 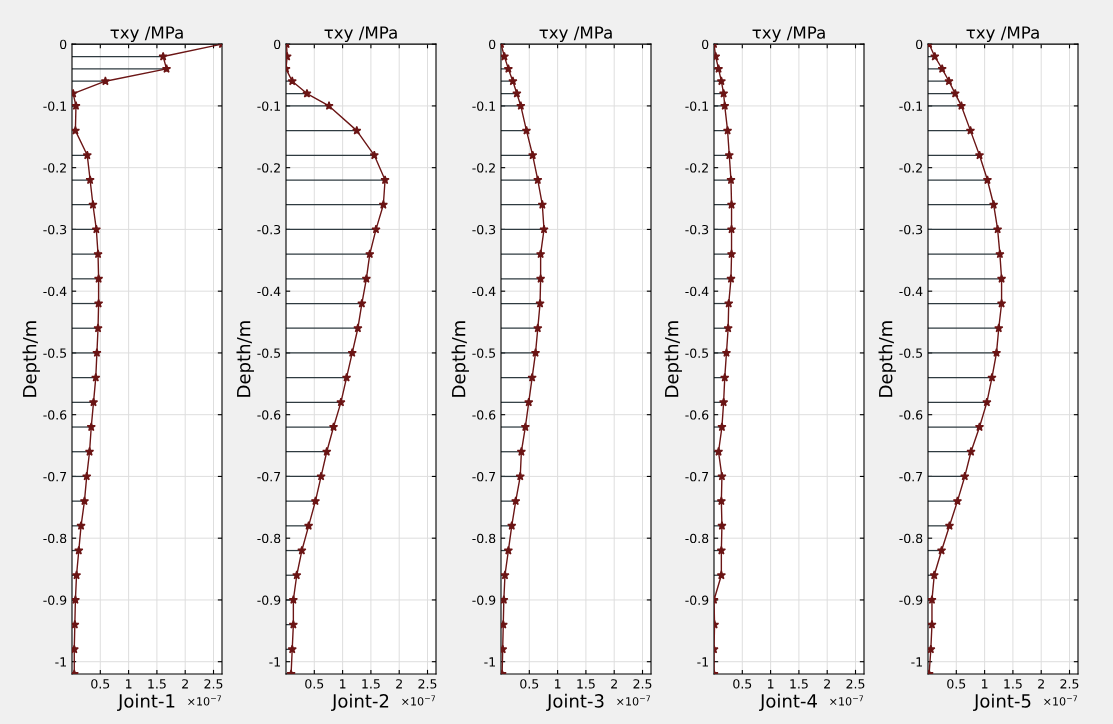 What do you see at coordinates (788, 702) in the screenshot?
I see `x-axis-title: Joint-4` at bounding box center [788, 702].